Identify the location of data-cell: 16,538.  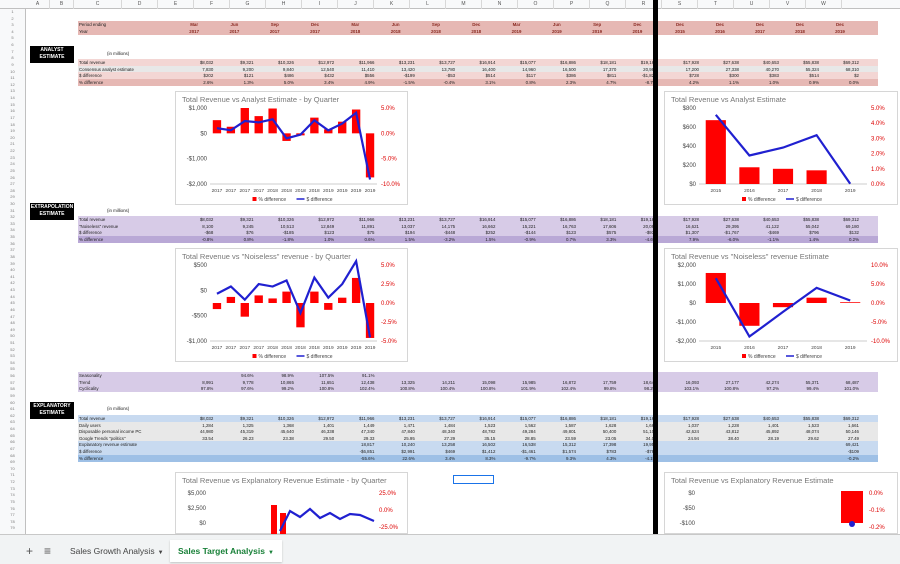
(529, 445).